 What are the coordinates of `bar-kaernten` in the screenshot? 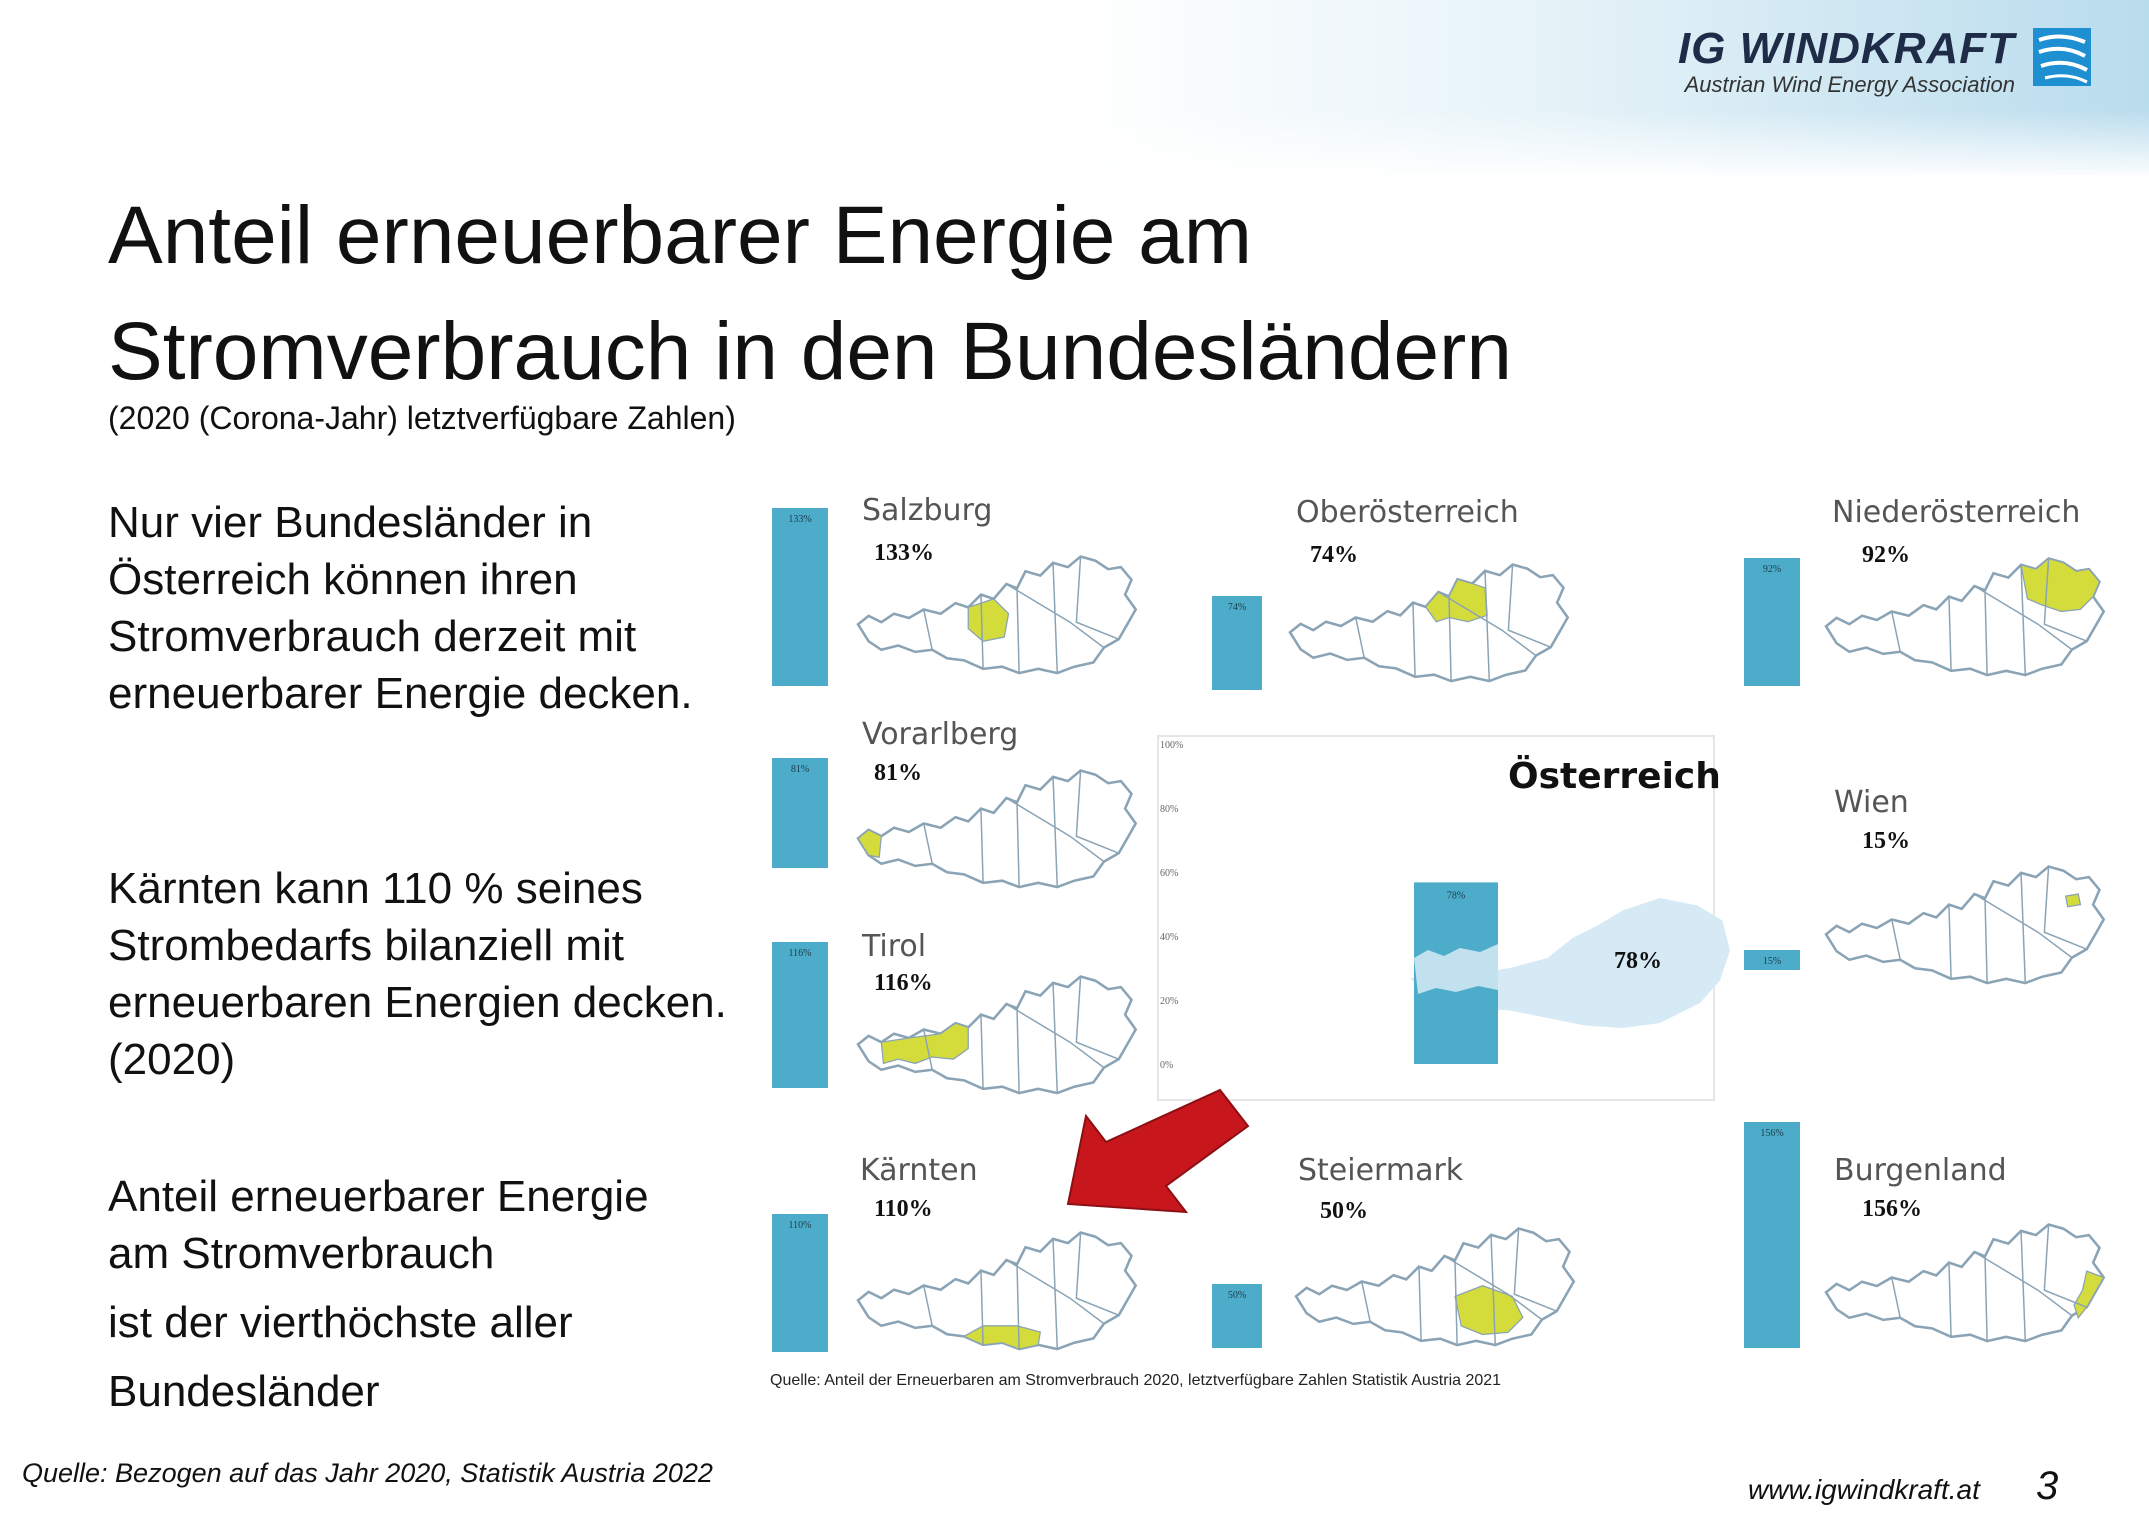 It's located at (800, 1283).